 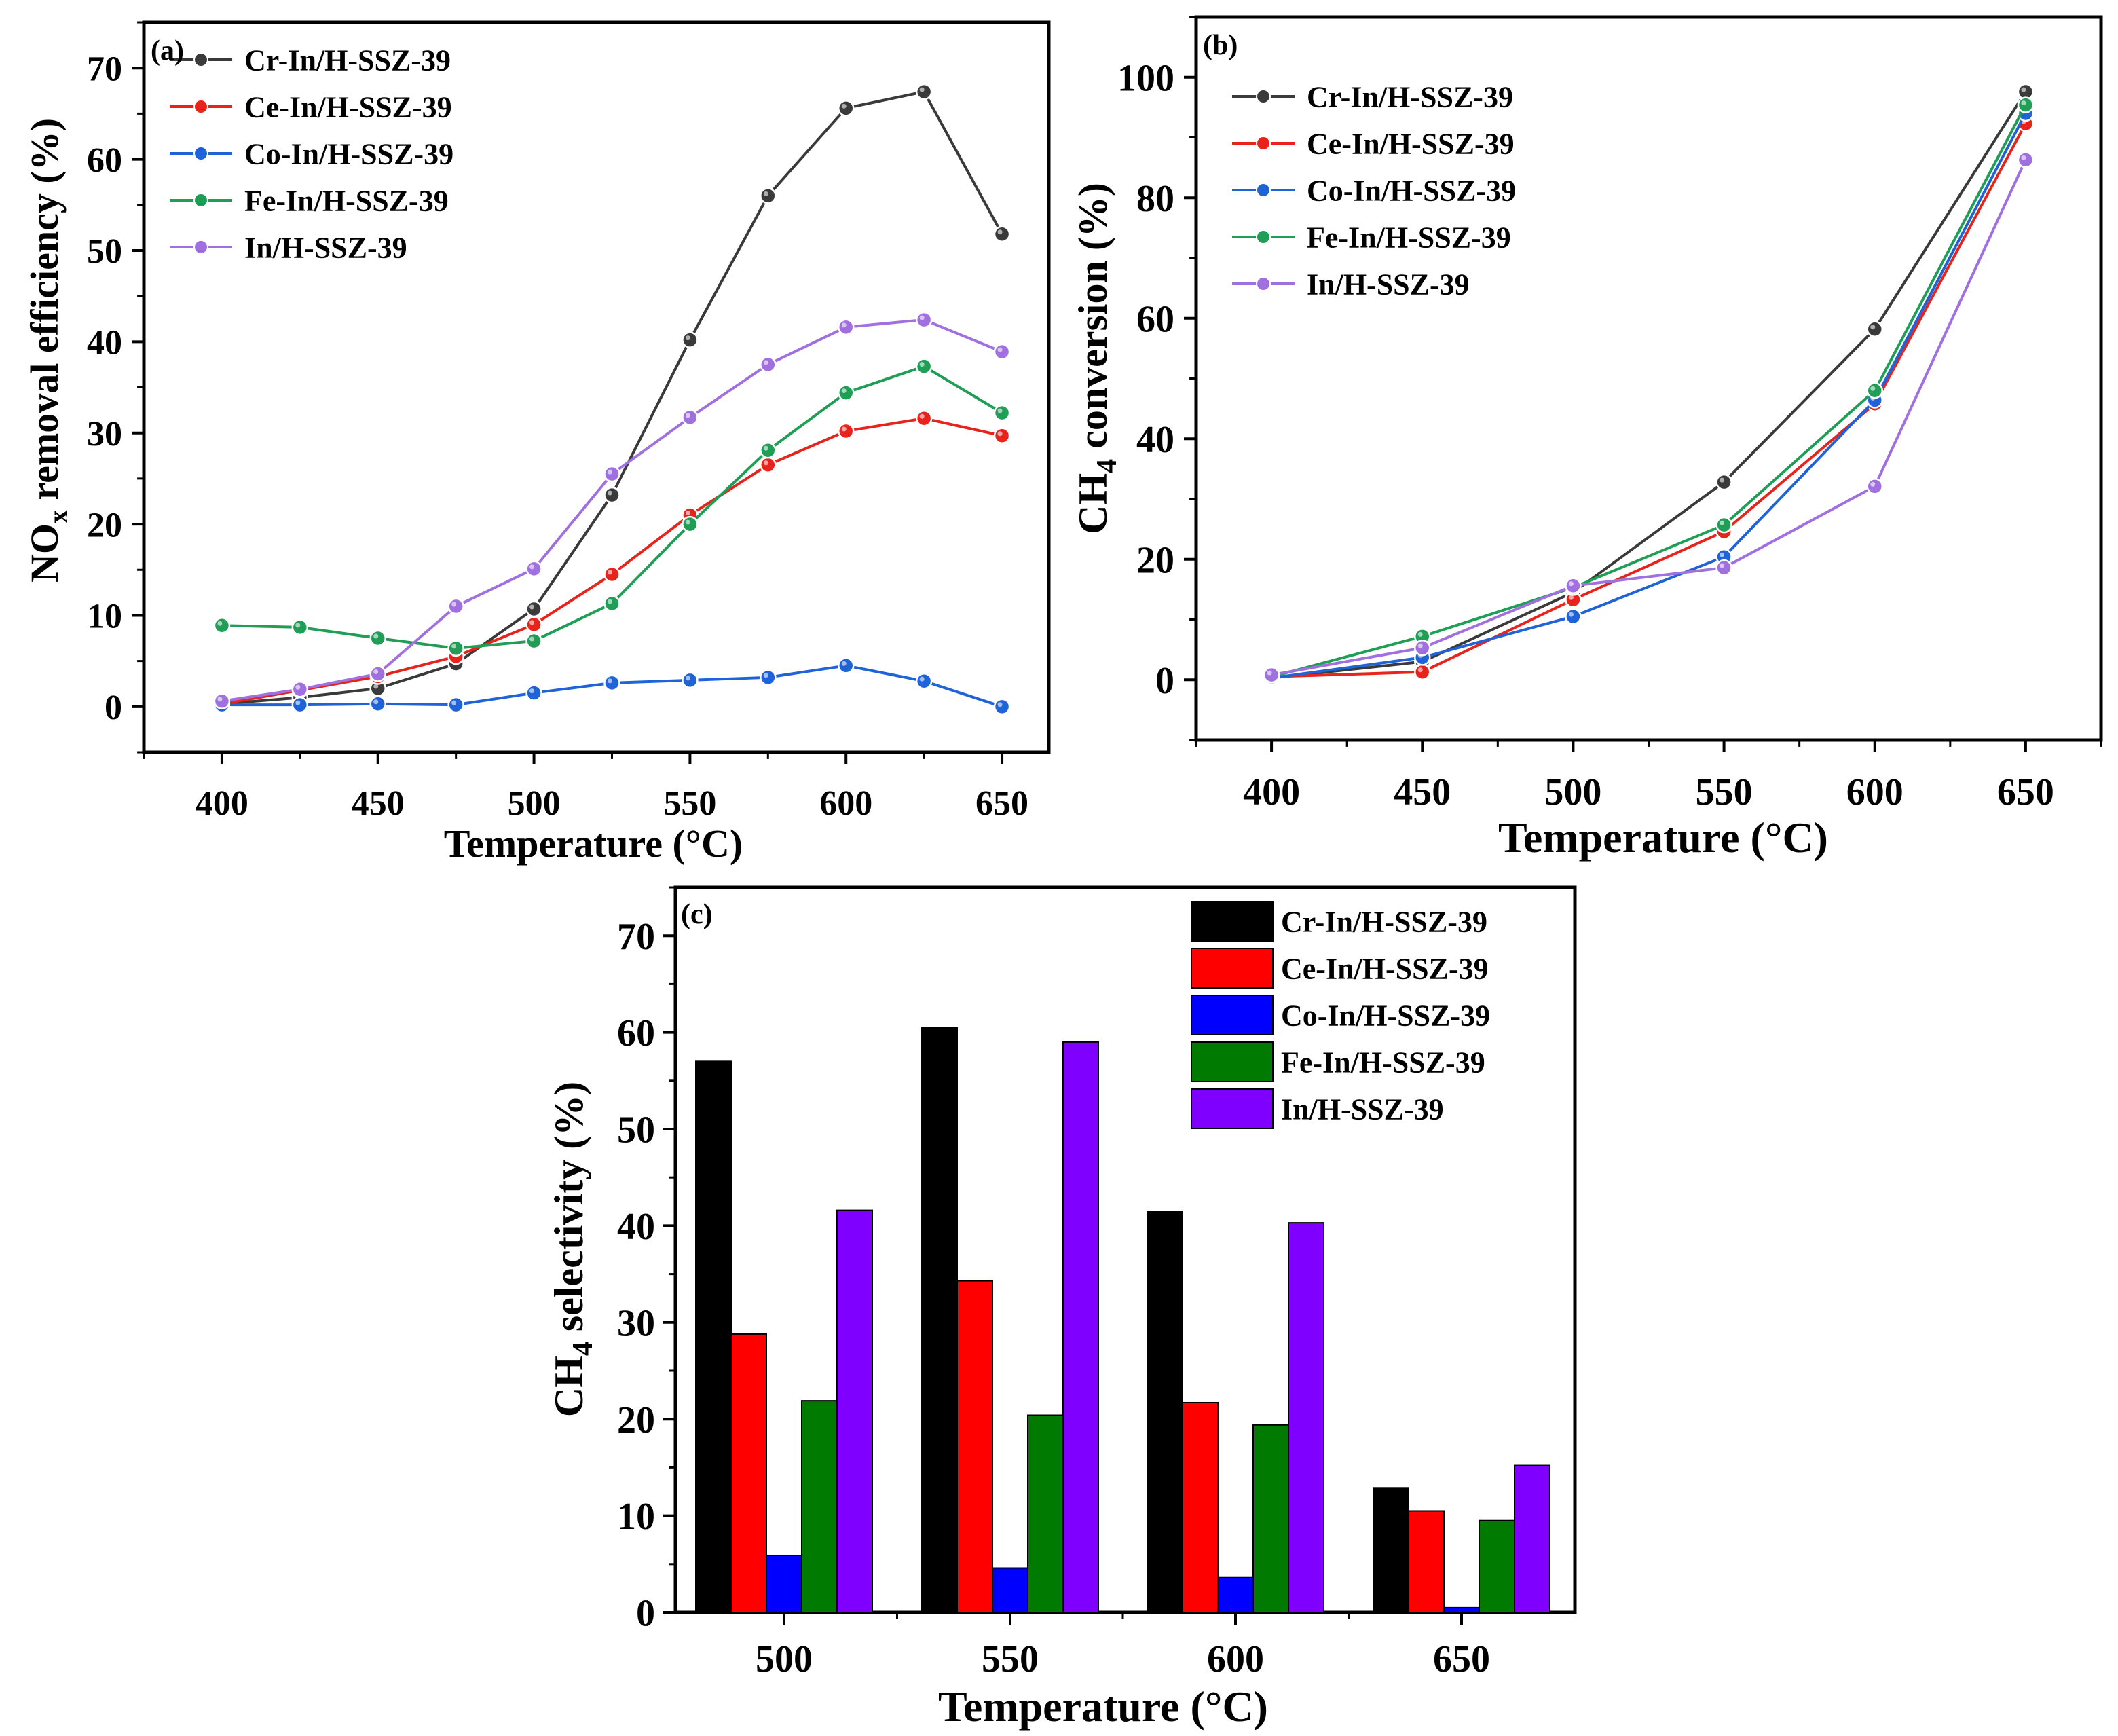 What do you see at coordinates (1410, 97) in the screenshot?
I see `legend-label: Cr-In/H-SSZ-39` at bounding box center [1410, 97].